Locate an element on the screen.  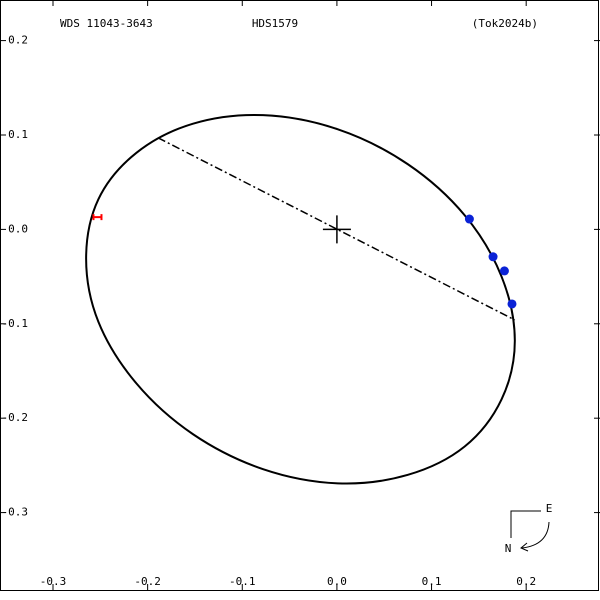
compass-axes is located at coordinates (525, 524).